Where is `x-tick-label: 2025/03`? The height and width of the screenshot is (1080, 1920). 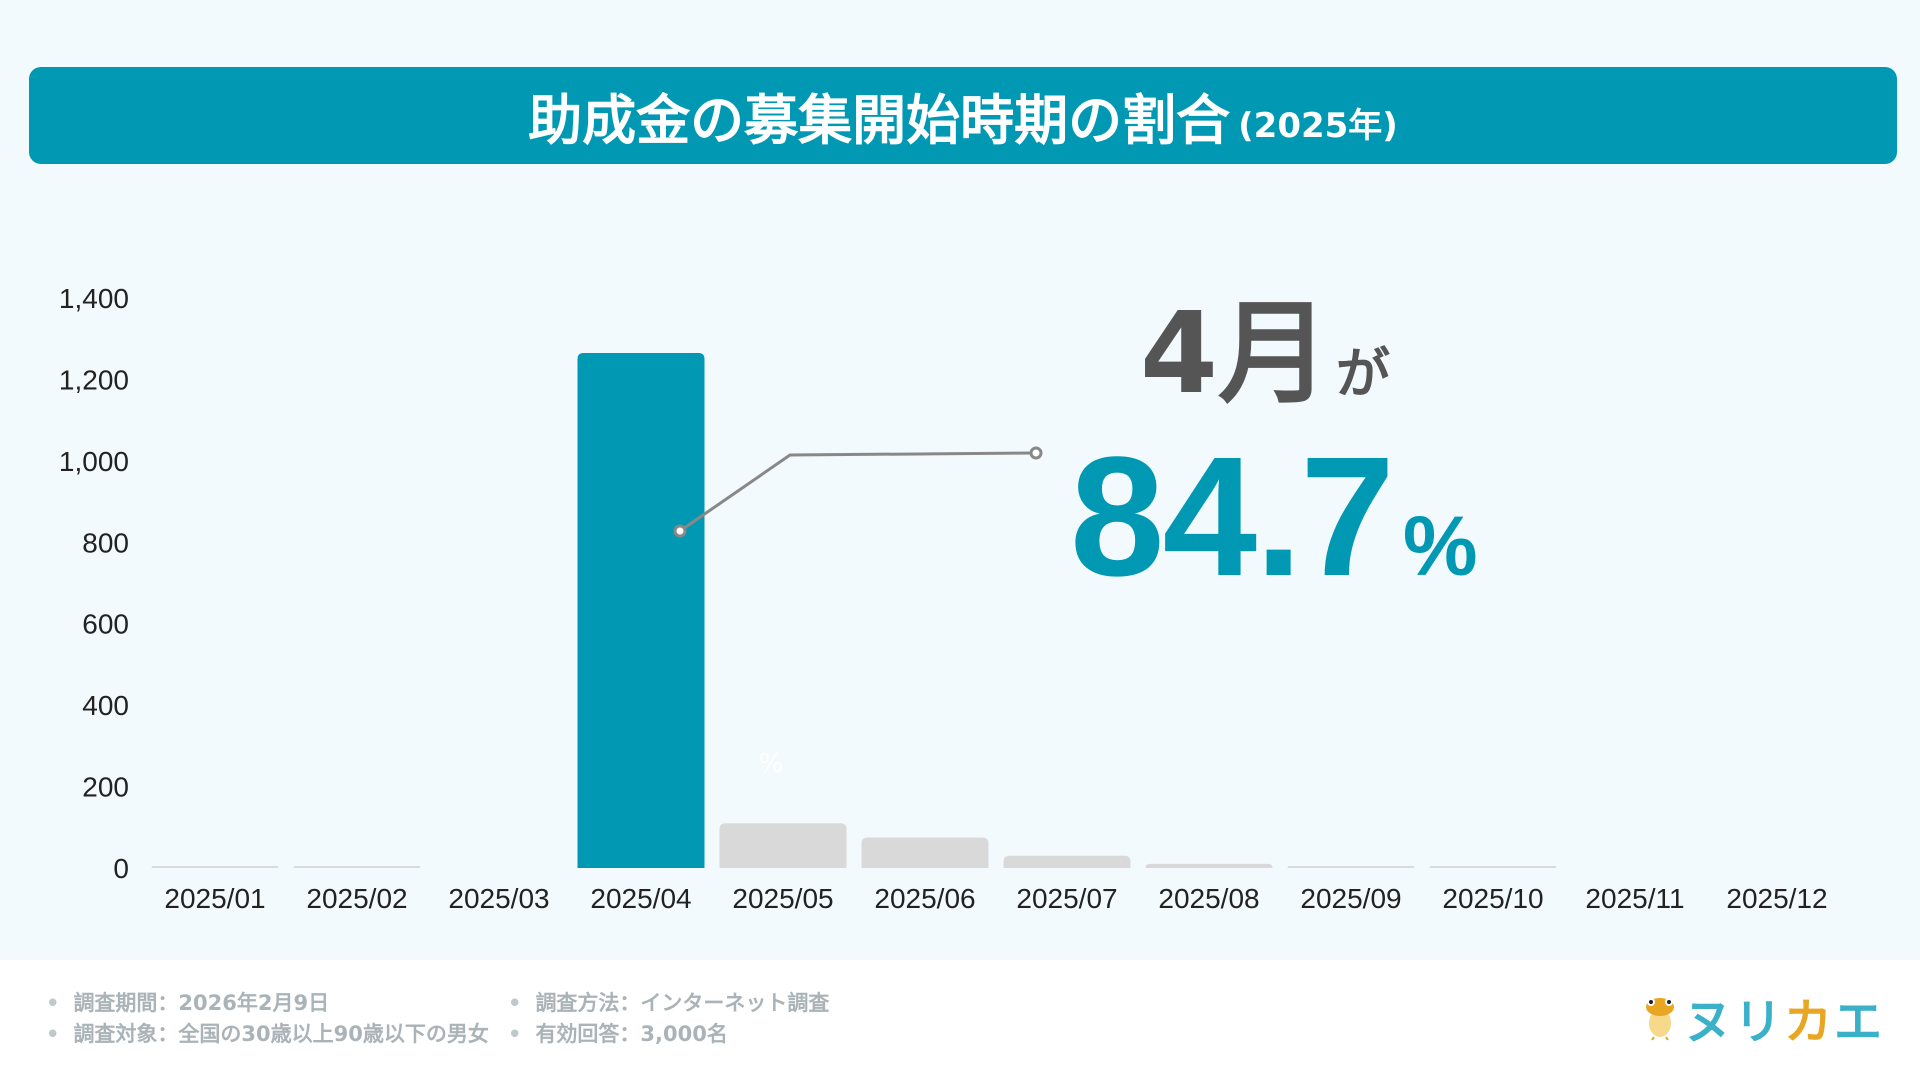 x-tick-label: 2025/03 is located at coordinates (498, 898).